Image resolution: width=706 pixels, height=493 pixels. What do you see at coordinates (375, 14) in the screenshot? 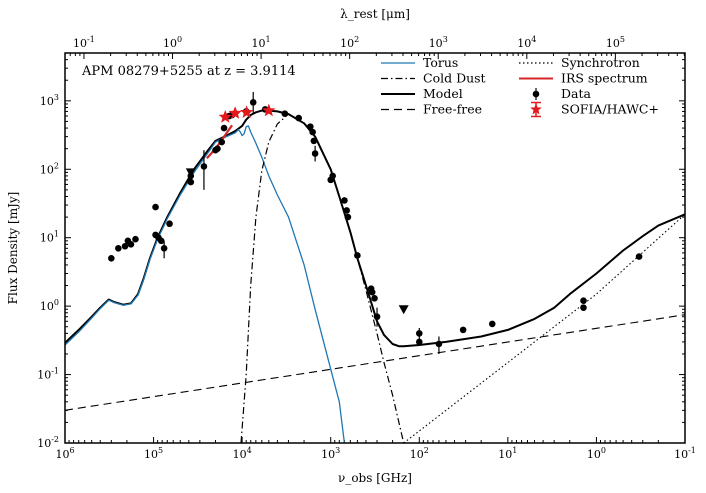
I see `top-axis-label: λ_rest [μm]` at bounding box center [375, 14].